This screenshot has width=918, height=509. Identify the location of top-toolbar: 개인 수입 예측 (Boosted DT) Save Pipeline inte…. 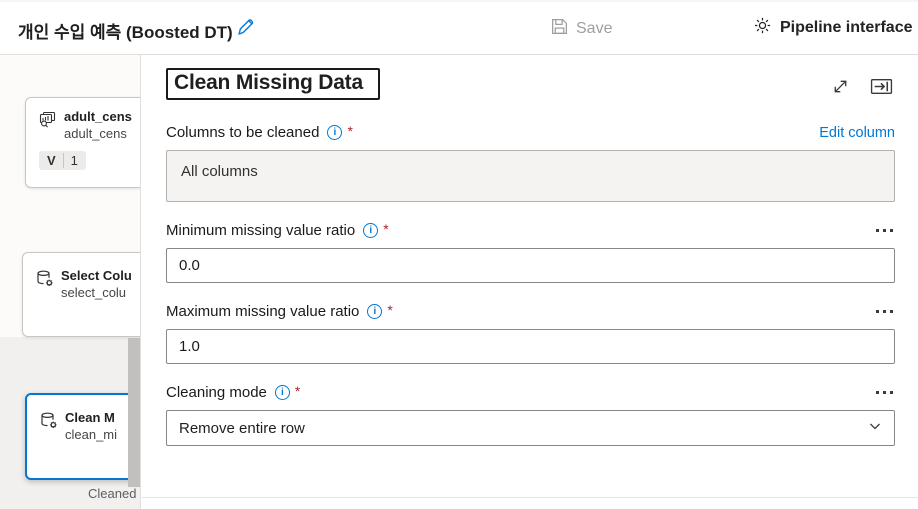
(459, 27).